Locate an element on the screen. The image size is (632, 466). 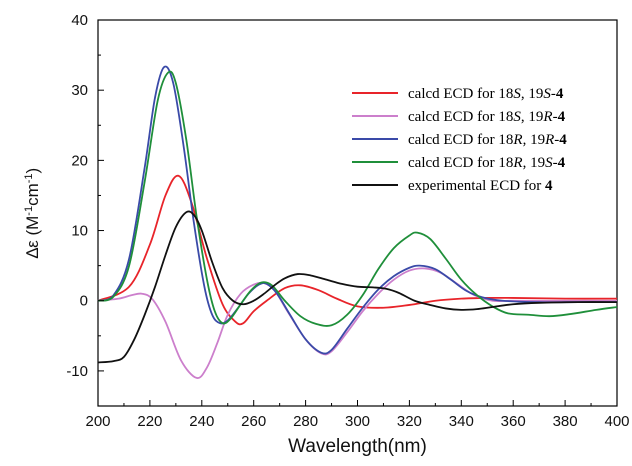
y-tick-label: 30 is located at coordinates (79, 90).